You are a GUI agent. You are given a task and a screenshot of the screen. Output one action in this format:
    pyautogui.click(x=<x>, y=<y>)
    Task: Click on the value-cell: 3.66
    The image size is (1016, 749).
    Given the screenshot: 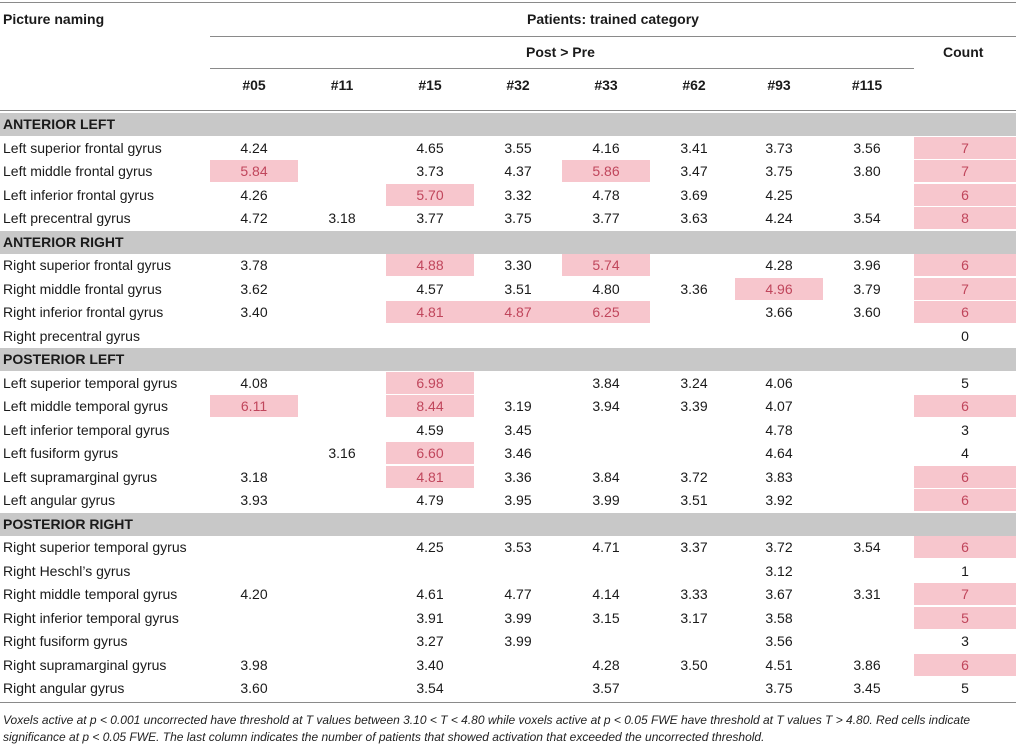 What is the action you would take?
    pyautogui.click(x=779, y=312)
    